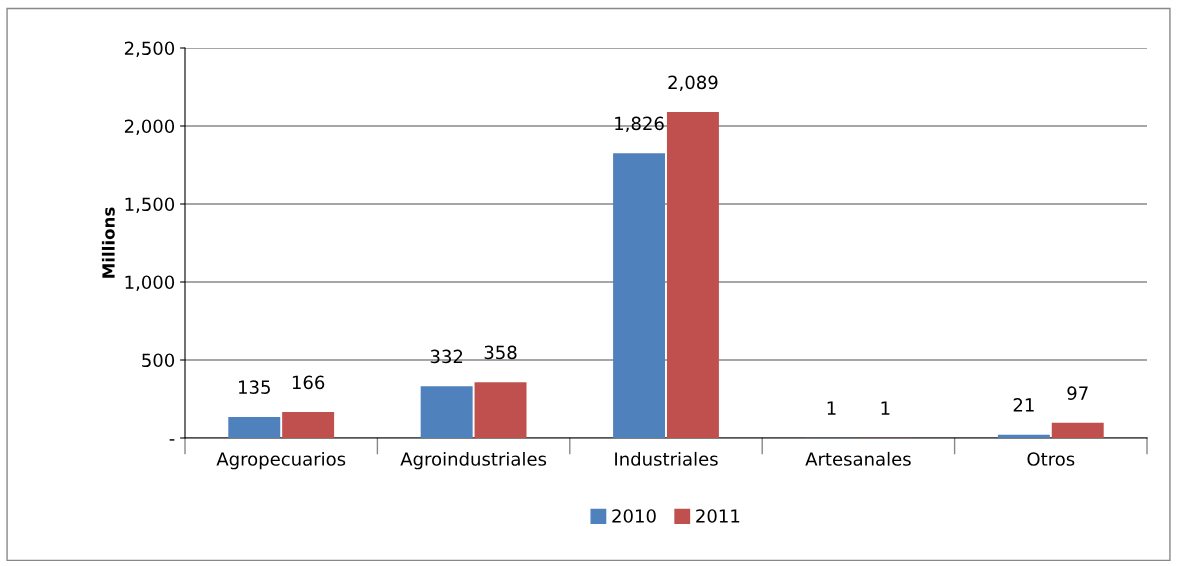 The height and width of the screenshot is (566, 1177). Describe the element at coordinates (149, 127) in the screenshot. I see `y-tick-label: 2,000` at that location.